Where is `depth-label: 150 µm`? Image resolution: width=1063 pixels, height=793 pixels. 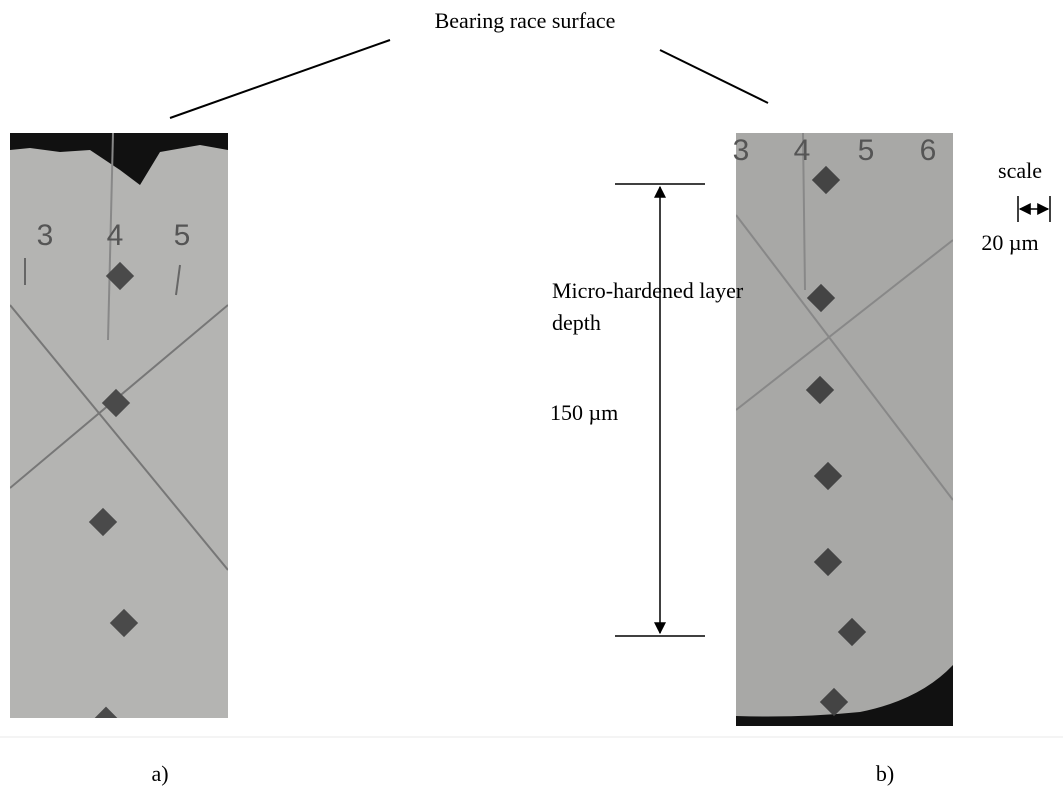 depth-label: 150 µm is located at coordinates (584, 412).